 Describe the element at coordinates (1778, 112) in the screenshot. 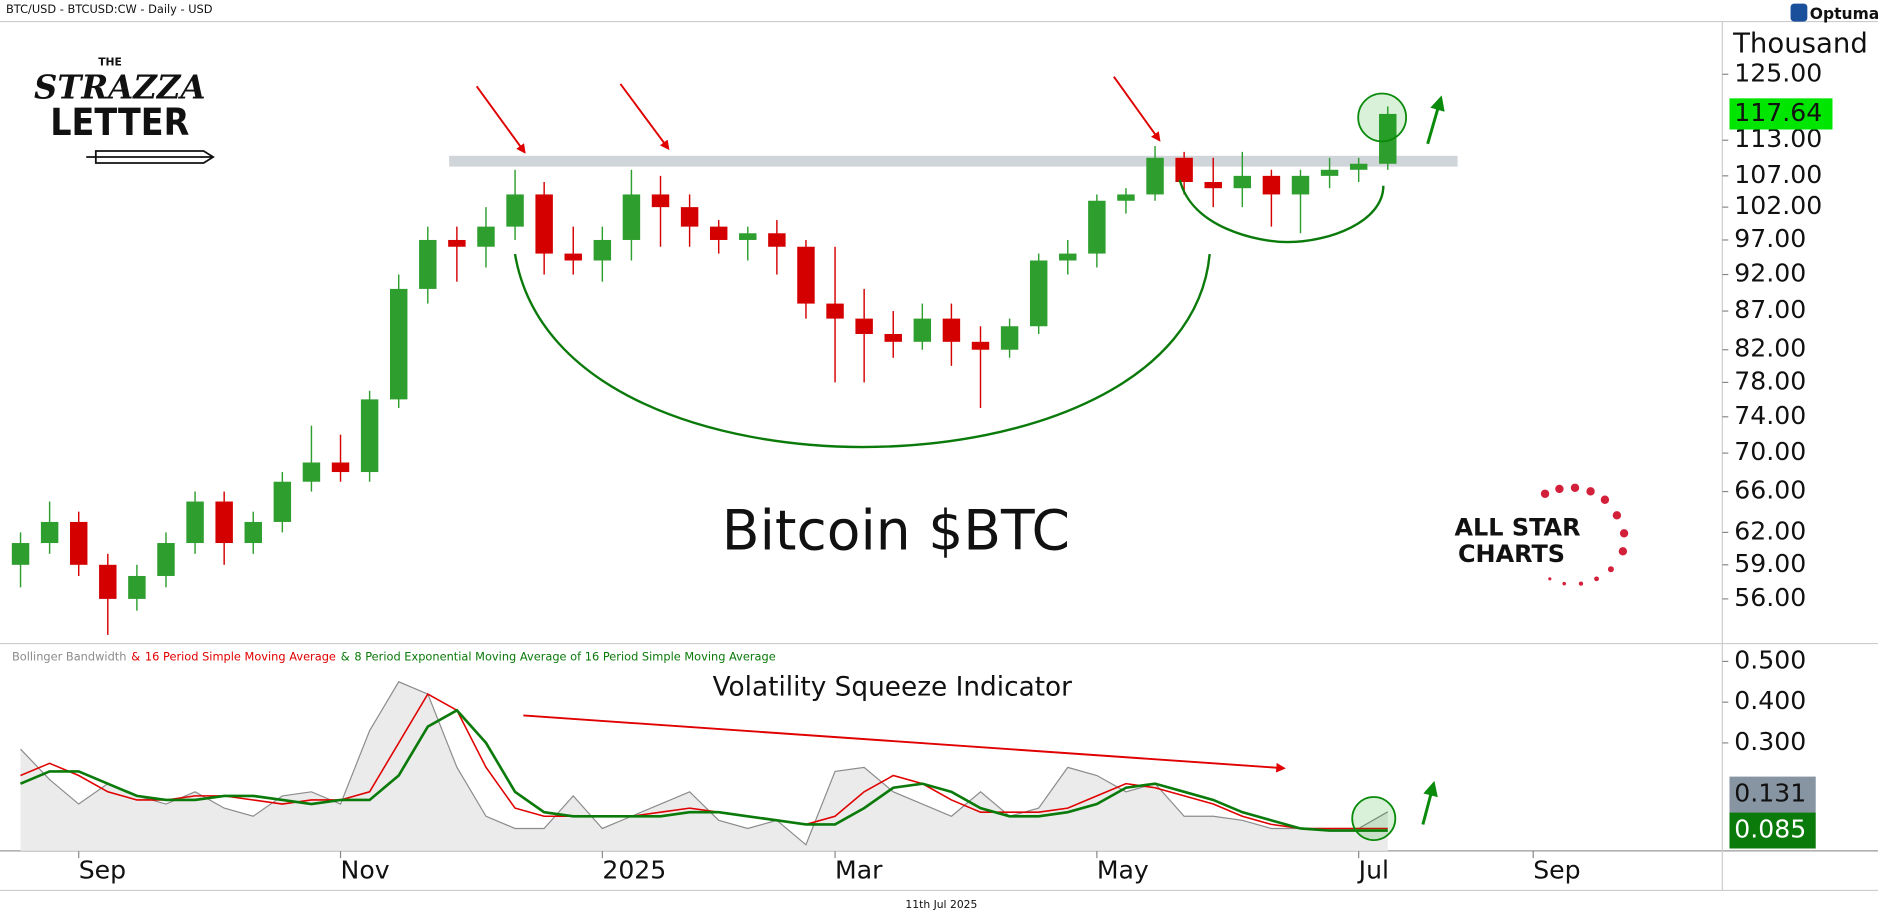

I see `last-price-label: 117.64` at that location.